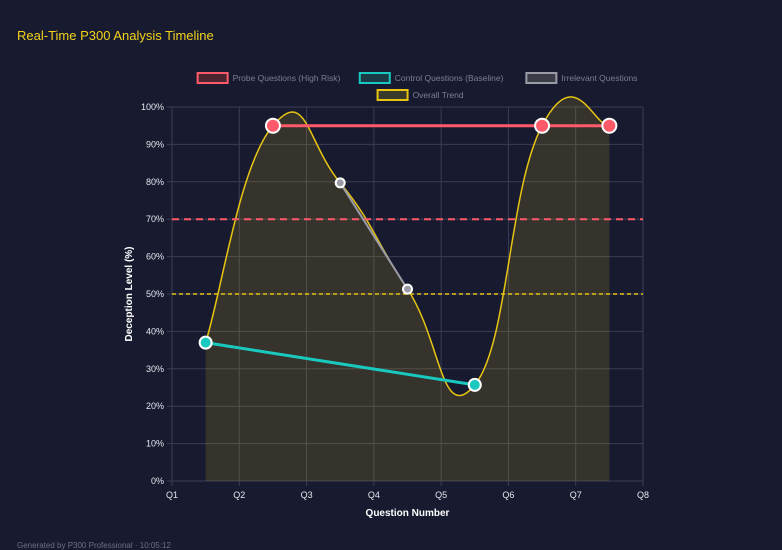 This screenshot has width=782, height=550. What do you see at coordinates (408, 513) in the screenshot?
I see `x-axis-label: Question Number` at bounding box center [408, 513].